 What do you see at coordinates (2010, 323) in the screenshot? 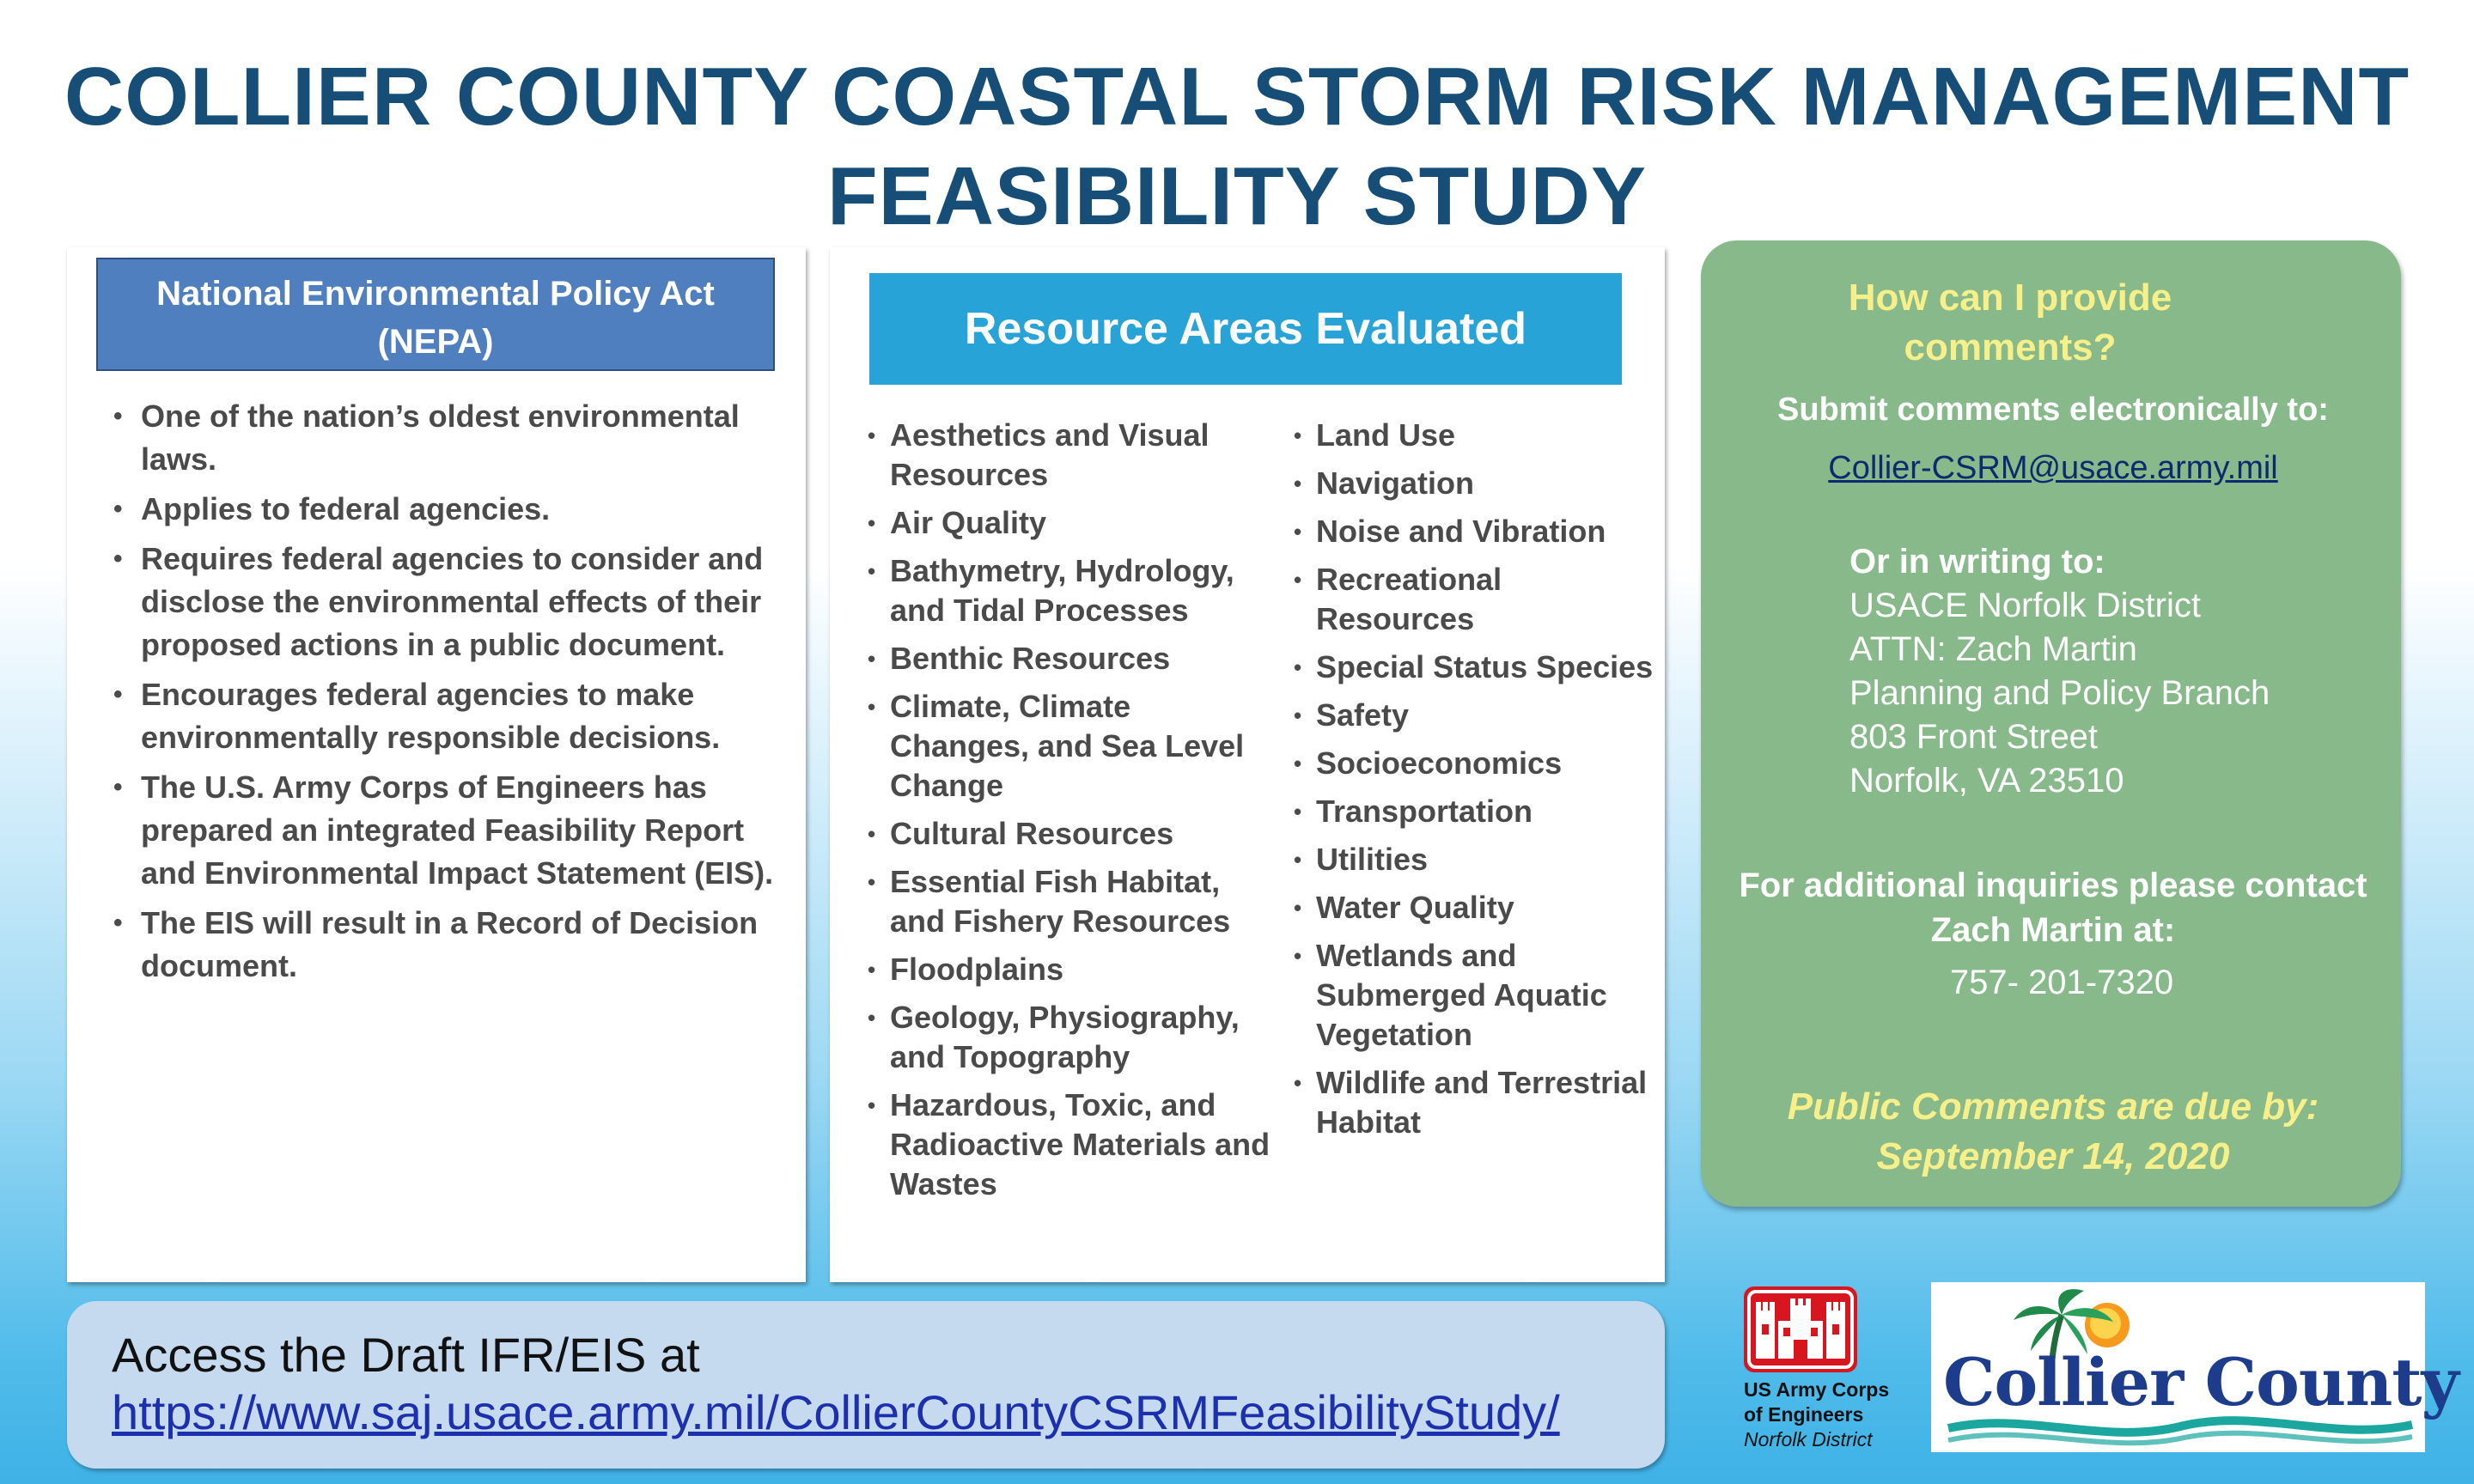
I see `comments-question: How can I provide comments?` at bounding box center [2010, 323].